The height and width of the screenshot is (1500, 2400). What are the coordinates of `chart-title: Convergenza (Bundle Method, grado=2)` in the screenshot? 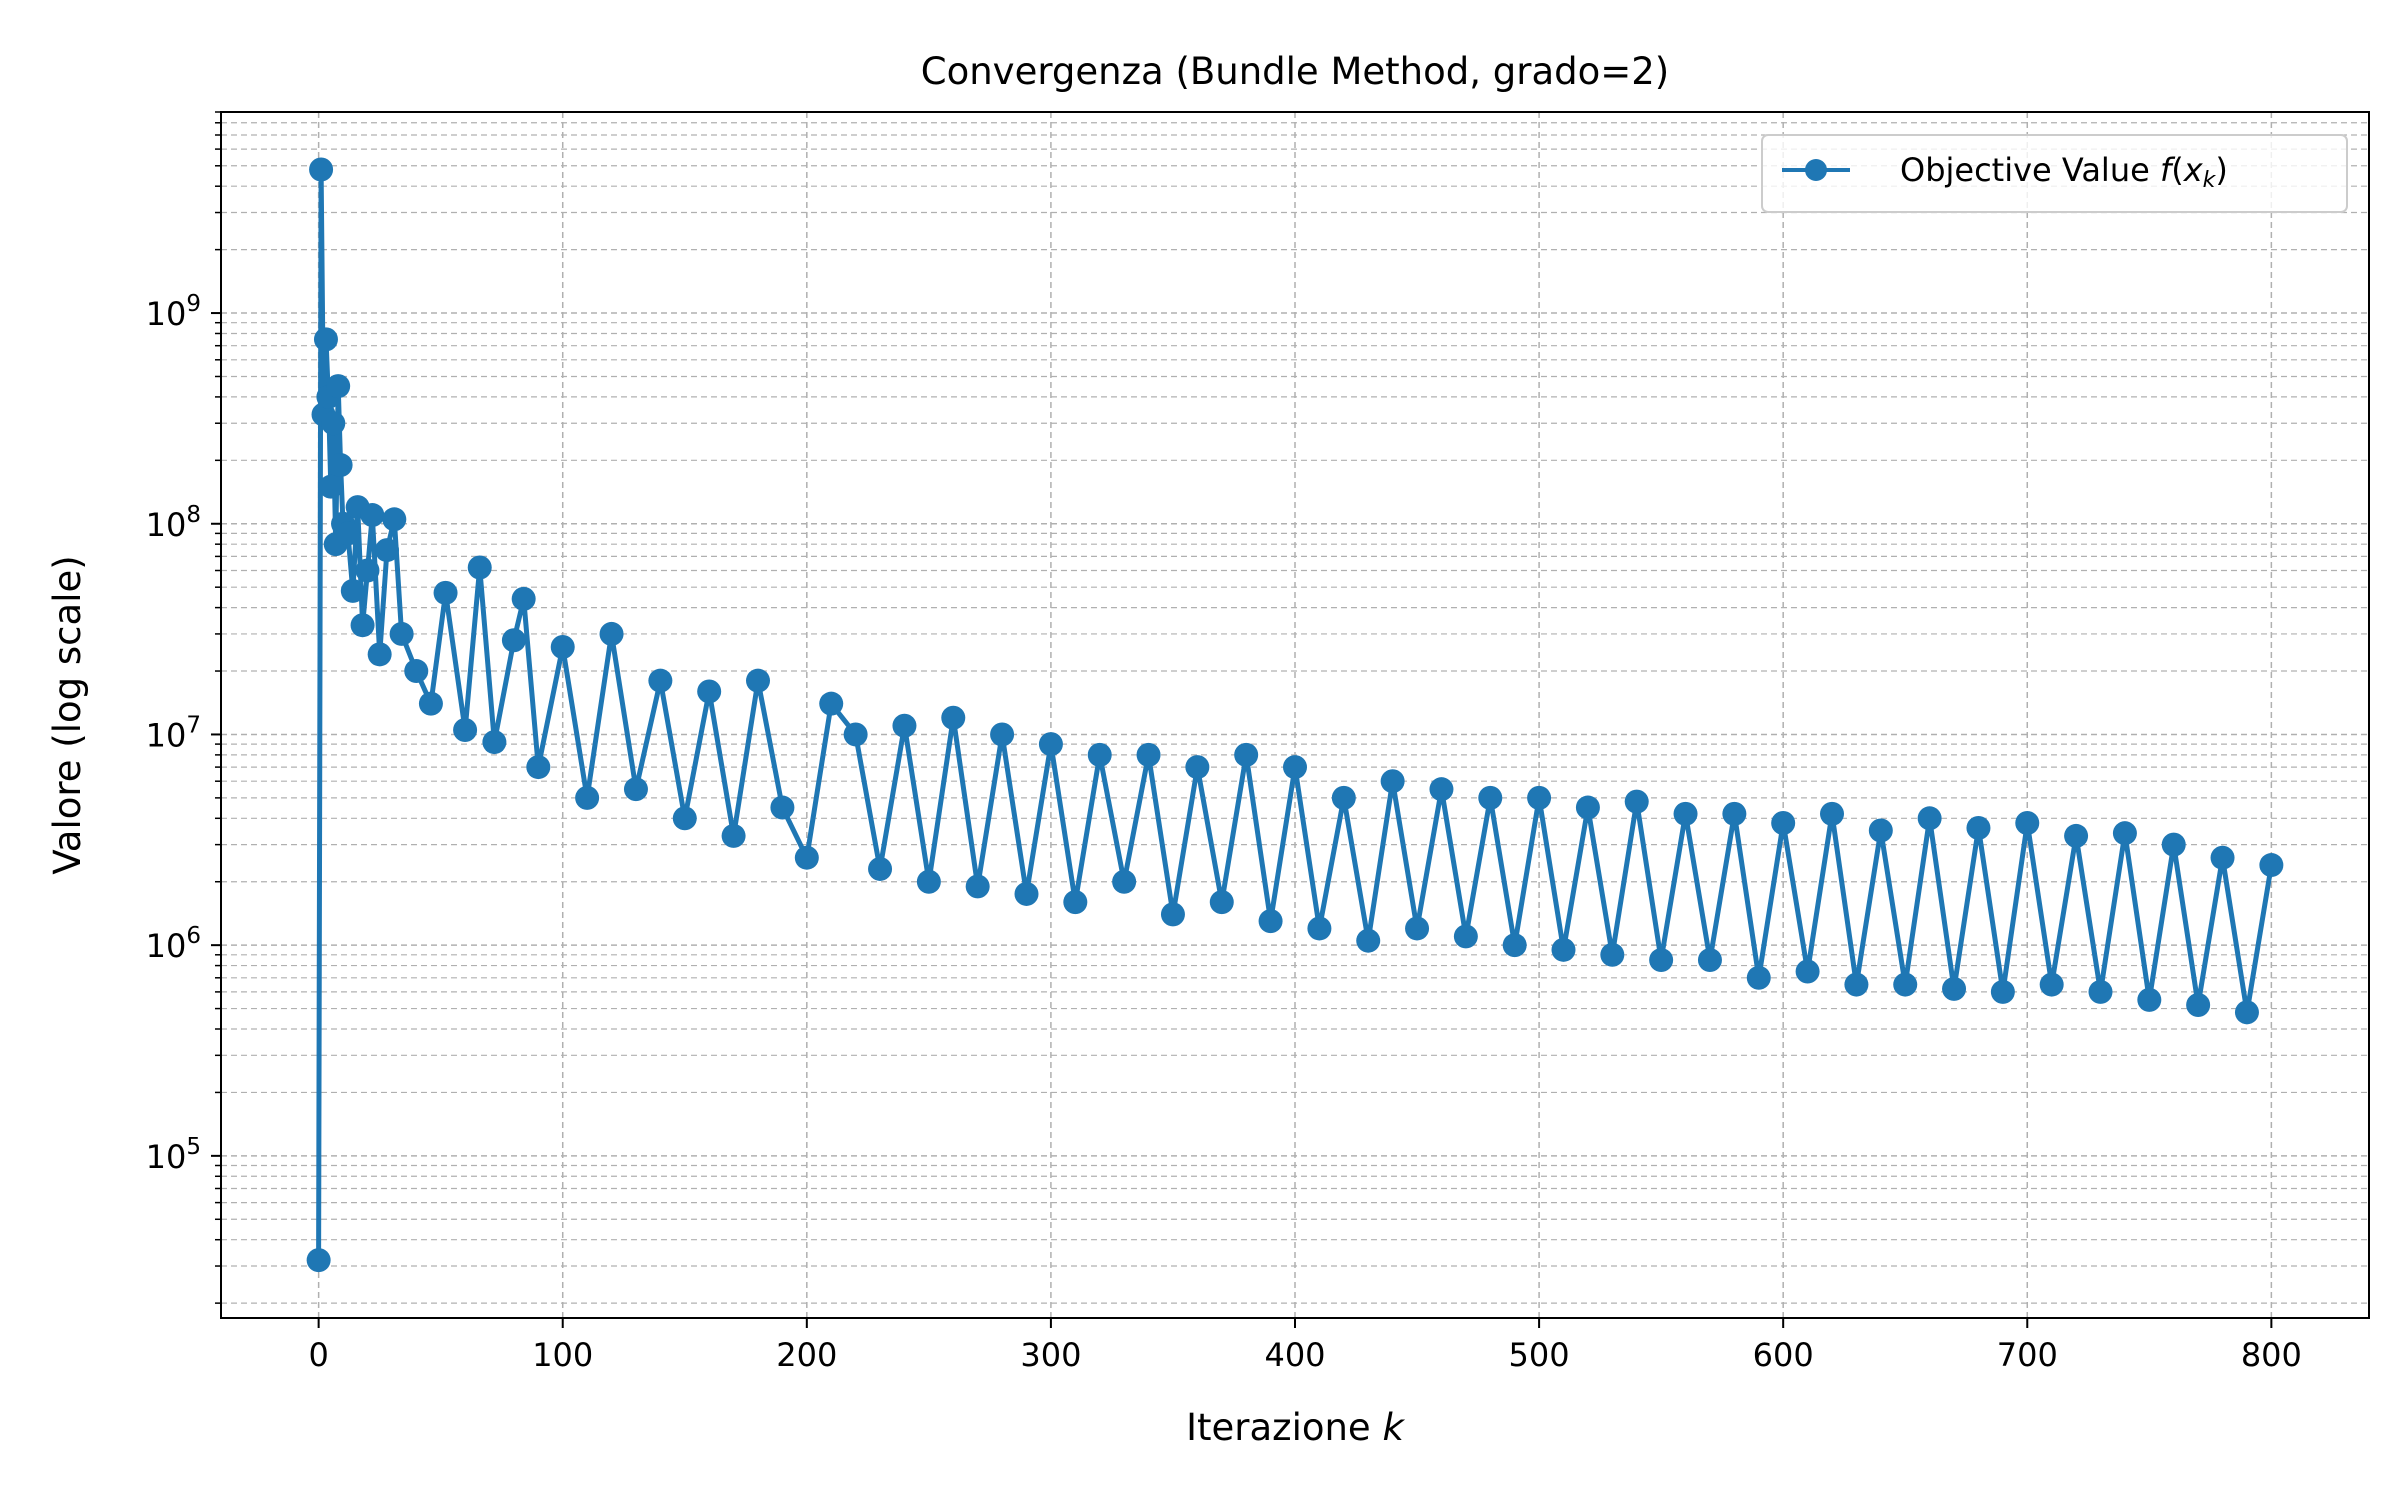 It's located at (1295, 71).